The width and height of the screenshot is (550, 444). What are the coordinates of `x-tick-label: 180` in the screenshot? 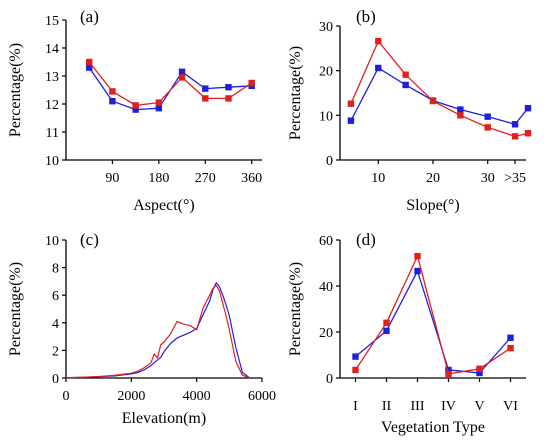 It's located at (158, 178).